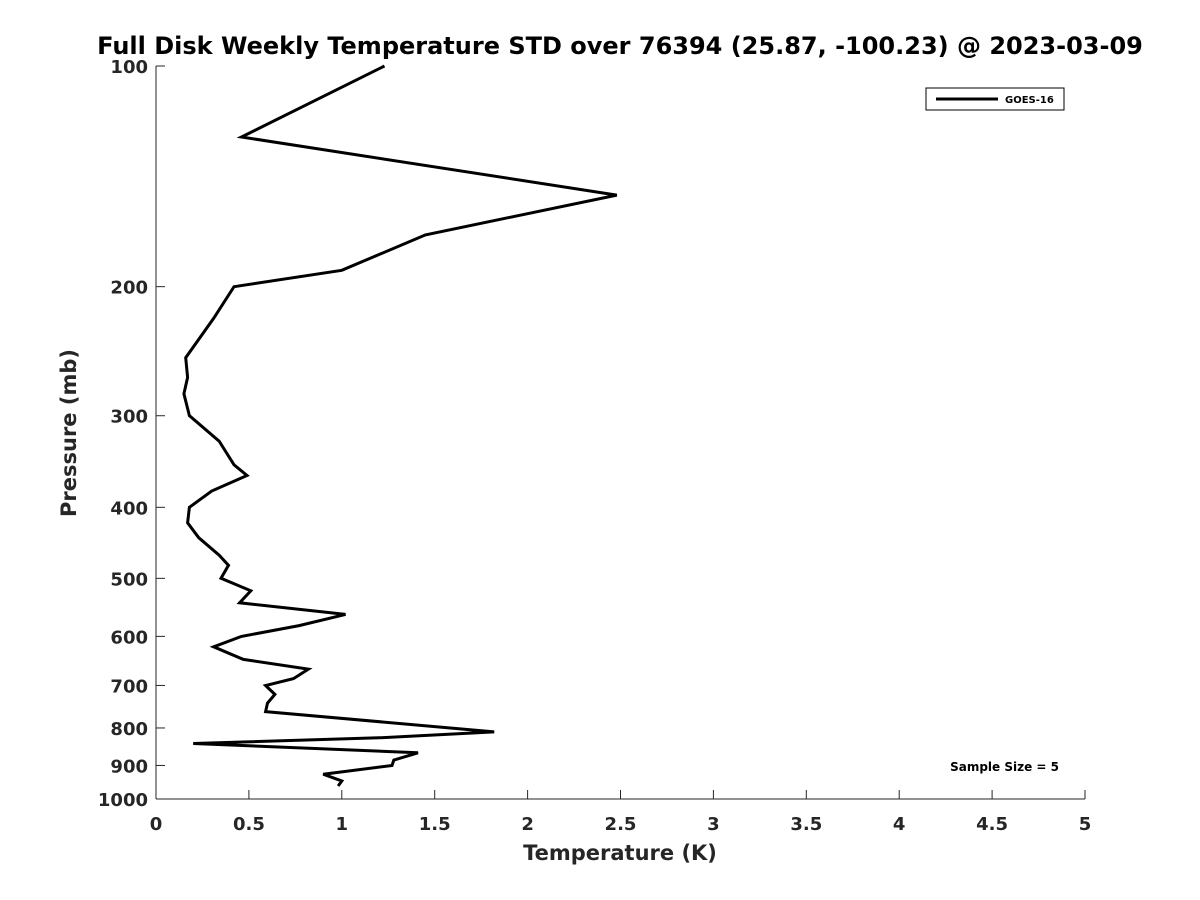  What do you see at coordinates (1004, 767) in the screenshot?
I see `sample-size-annotation: Sample Size = 5` at bounding box center [1004, 767].